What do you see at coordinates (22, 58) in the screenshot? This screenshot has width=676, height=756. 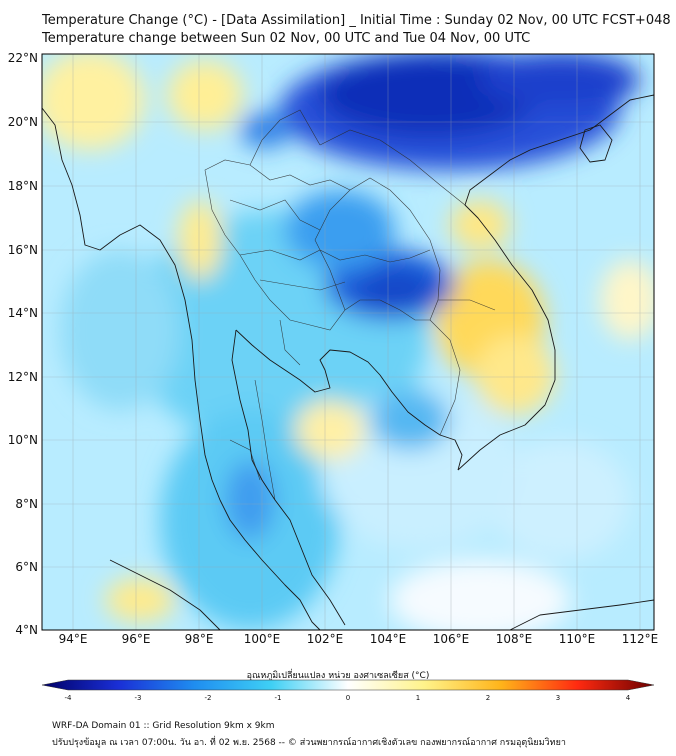 I see `lat-label-22n: 22°N` at bounding box center [22, 58].